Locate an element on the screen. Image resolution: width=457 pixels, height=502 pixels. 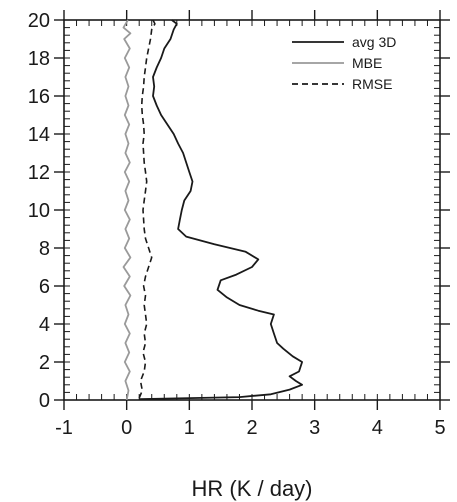
y-tick-label: 0 is located at coordinates (44, 401).